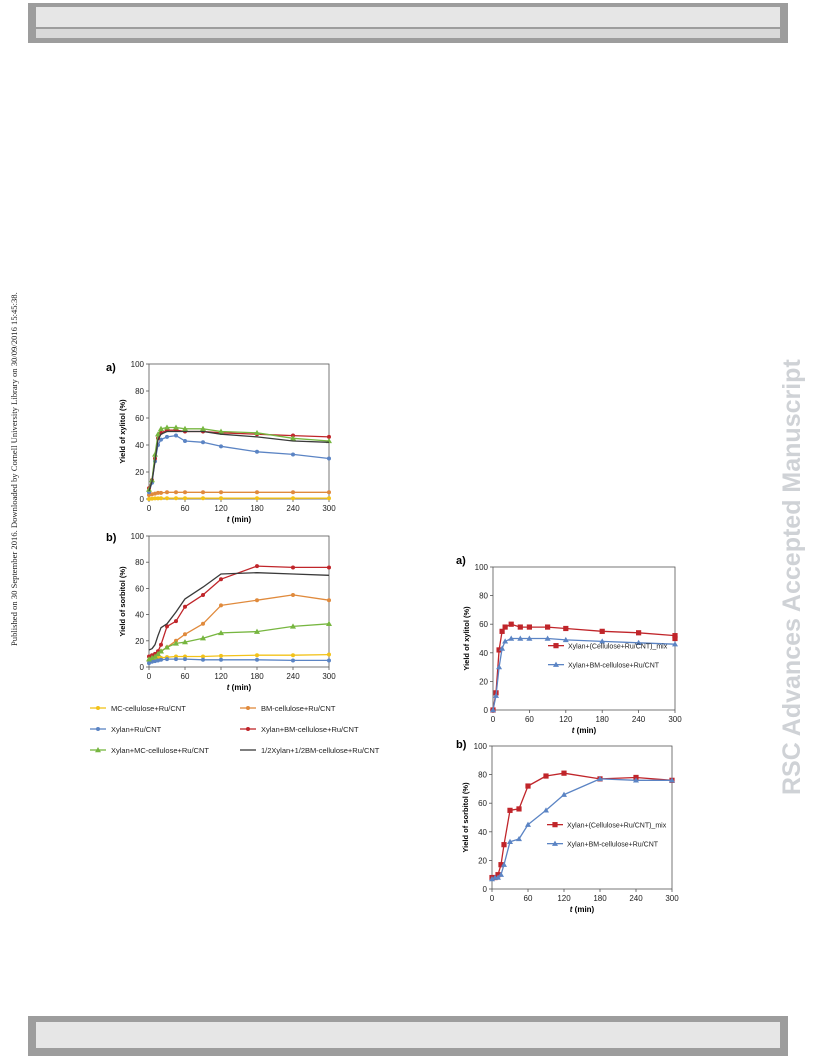  Describe the element at coordinates (564, 898) in the screenshot. I see `x-tick-label: 120` at that location.